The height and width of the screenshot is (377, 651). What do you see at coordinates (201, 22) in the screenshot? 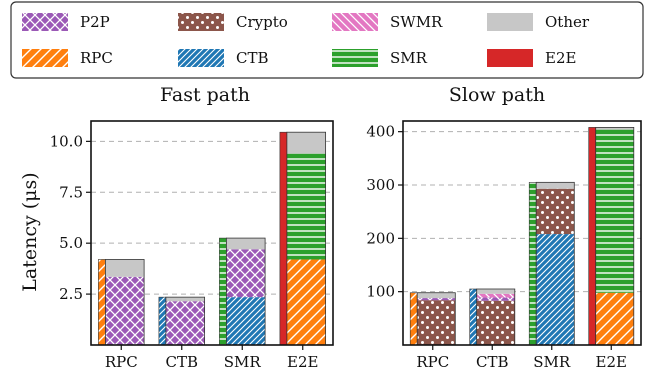
I see `legend-swatch-crypto` at bounding box center [201, 22].